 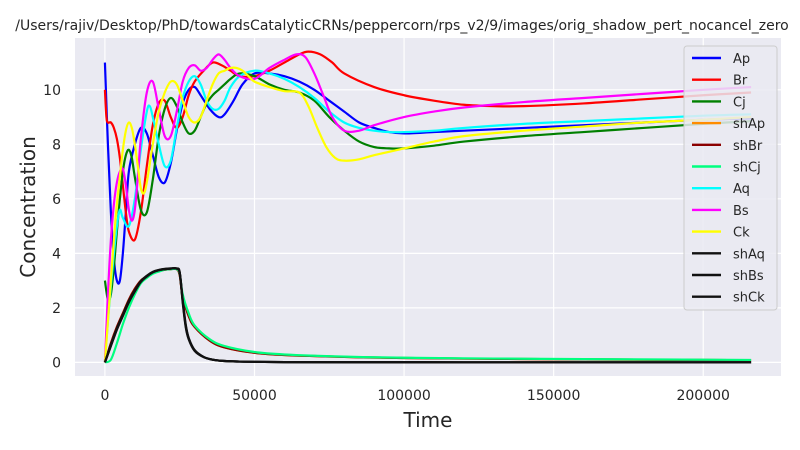 I want to click on y-axis-ticks: 0 2 4 6 8 10, so click(x=52, y=227).